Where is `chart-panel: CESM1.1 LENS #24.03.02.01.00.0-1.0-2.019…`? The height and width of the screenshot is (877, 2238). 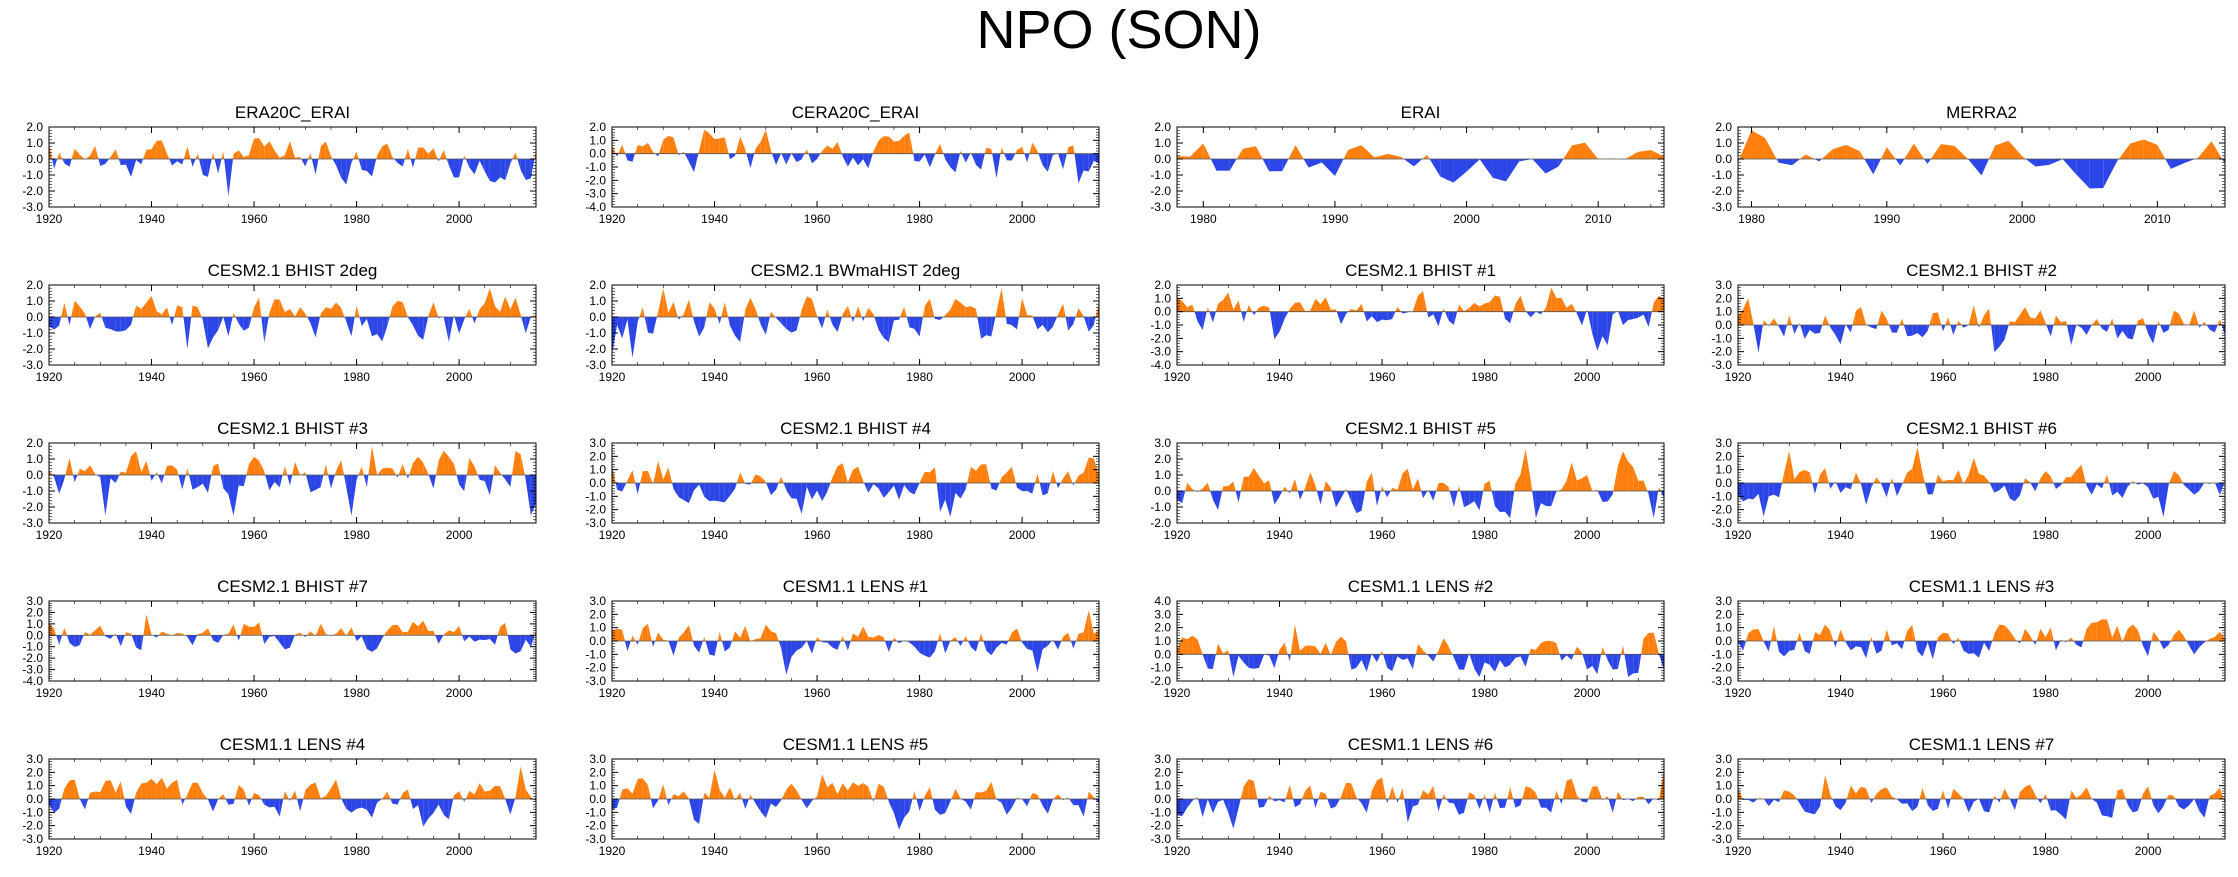
chart-panel: CESM1.1 LENS #24.03.02.01.00.0-1.0-2.019… is located at coordinates (1407, 638).